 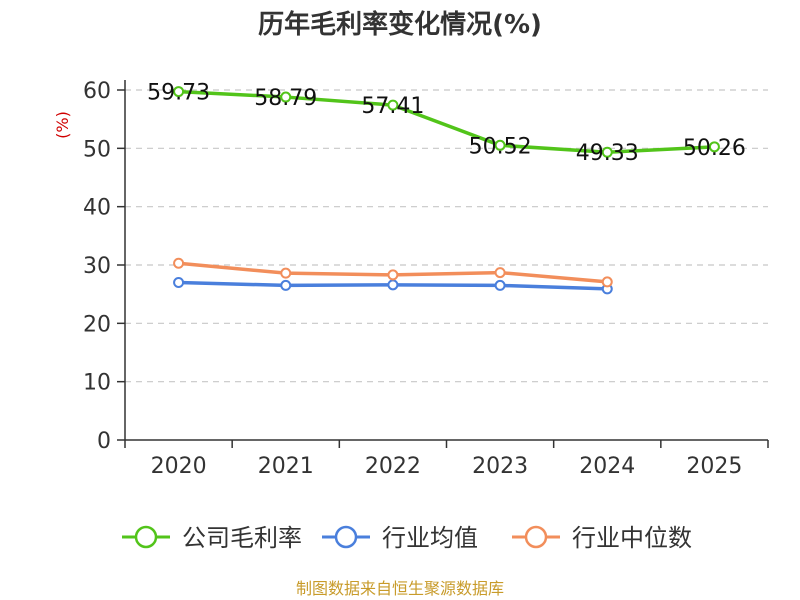 What do you see at coordinates (97, 149) in the screenshot?
I see `y-tick-label-50: 50` at bounding box center [97, 149].